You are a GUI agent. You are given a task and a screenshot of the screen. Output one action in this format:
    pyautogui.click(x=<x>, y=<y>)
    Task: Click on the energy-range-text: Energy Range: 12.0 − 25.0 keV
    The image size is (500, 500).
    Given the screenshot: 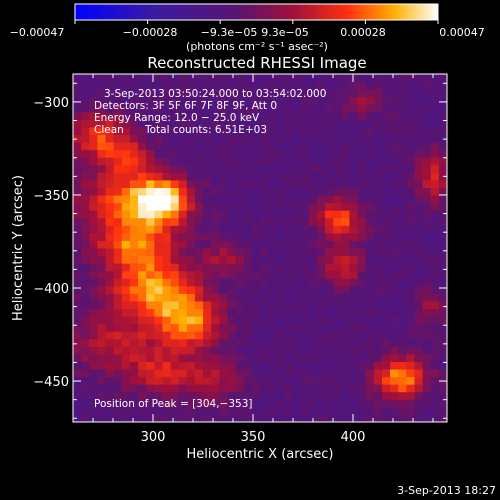 What is the action you would take?
    pyautogui.click(x=177, y=118)
    